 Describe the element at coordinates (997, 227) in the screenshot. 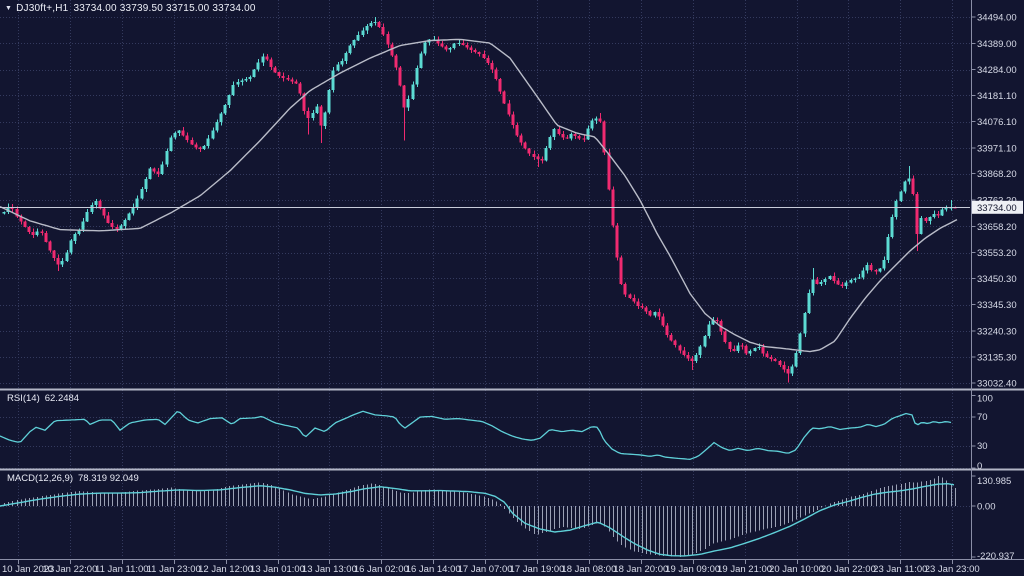

I see `price-axis-label: 33658.20` at that location.